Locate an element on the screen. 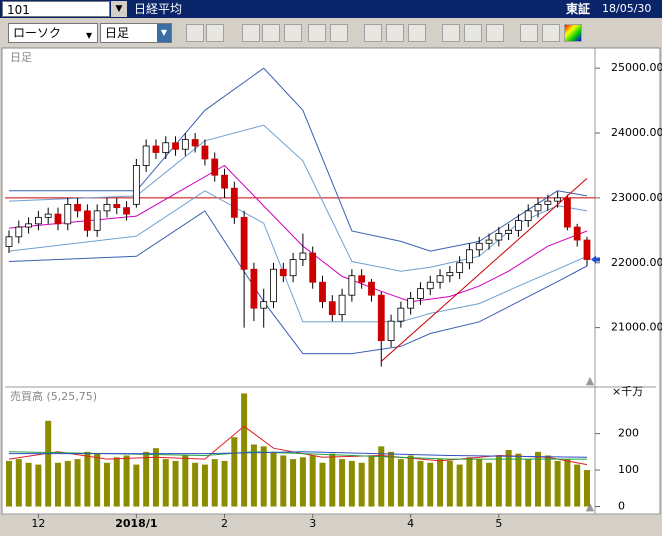  x-tick-label: 2 is located at coordinates (224, 523).